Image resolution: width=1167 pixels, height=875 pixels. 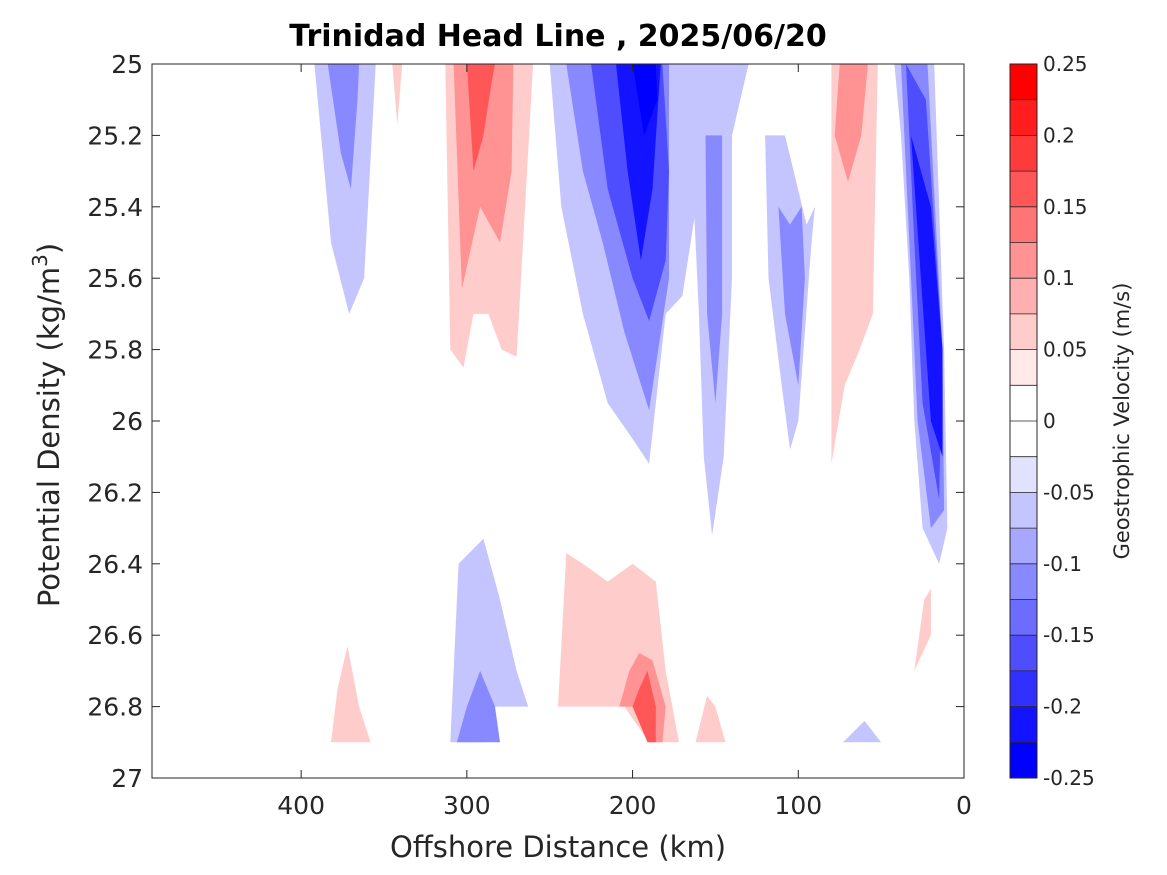 I want to click on colorbar-label: Geostrophic Velocity (m/s), so click(x=1122, y=421).